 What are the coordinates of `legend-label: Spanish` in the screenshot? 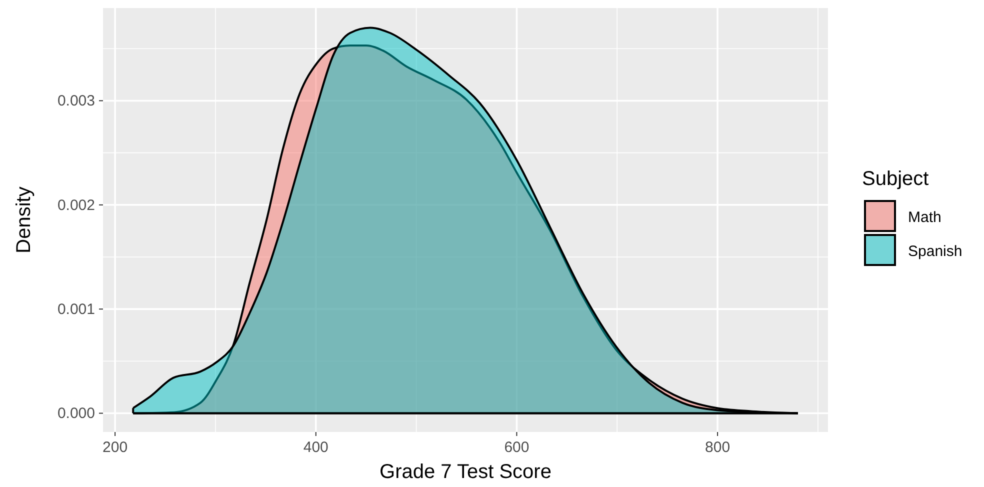 It's located at (935, 251).